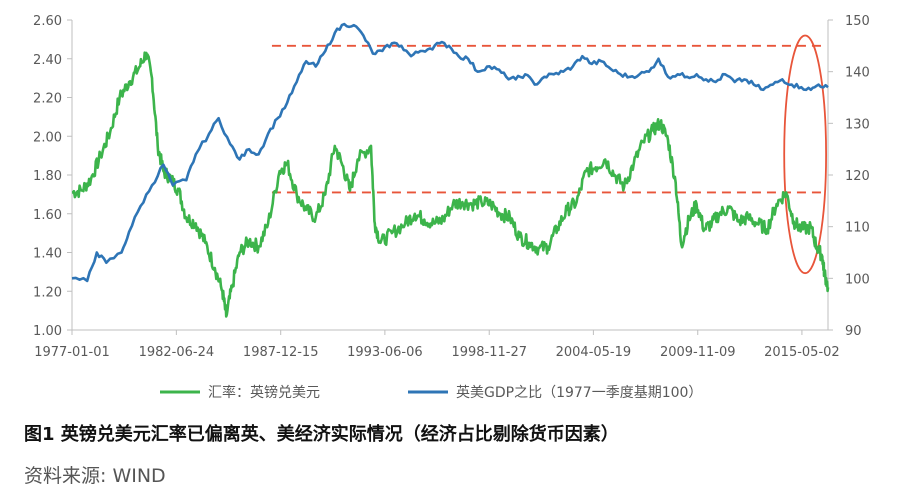 The height and width of the screenshot is (499, 898). Describe the element at coordinates (489, 352) in the screenshot. I see `x-tick-label: 1998-11-27` at that location.